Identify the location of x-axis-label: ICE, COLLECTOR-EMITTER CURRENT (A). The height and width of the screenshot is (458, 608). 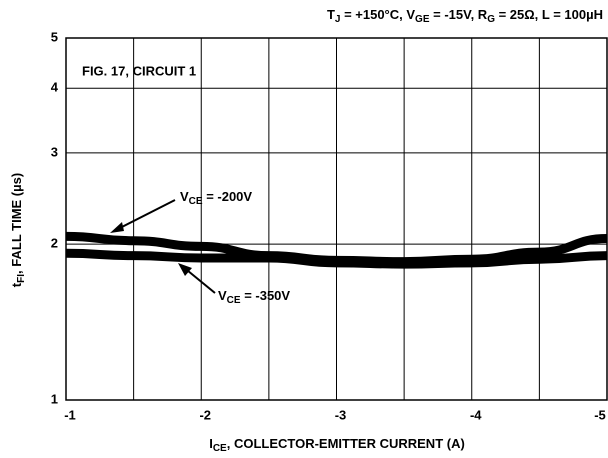
(337, 444).